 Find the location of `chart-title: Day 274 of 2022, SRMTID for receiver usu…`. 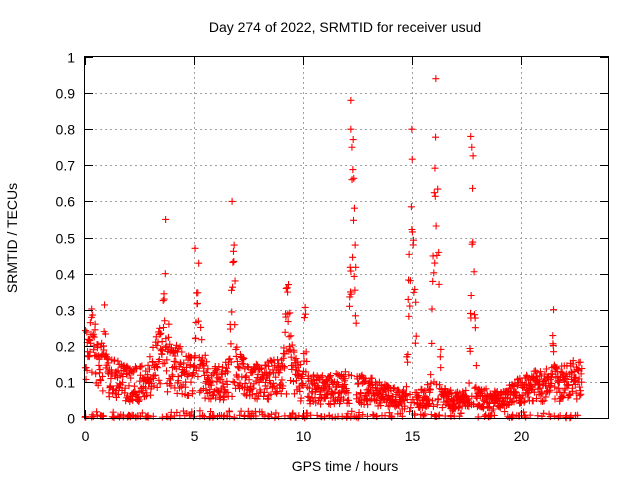

chart-title: Day 274 of 2022, SRMTID for receiver usu… is located at coordinates (345, 27).